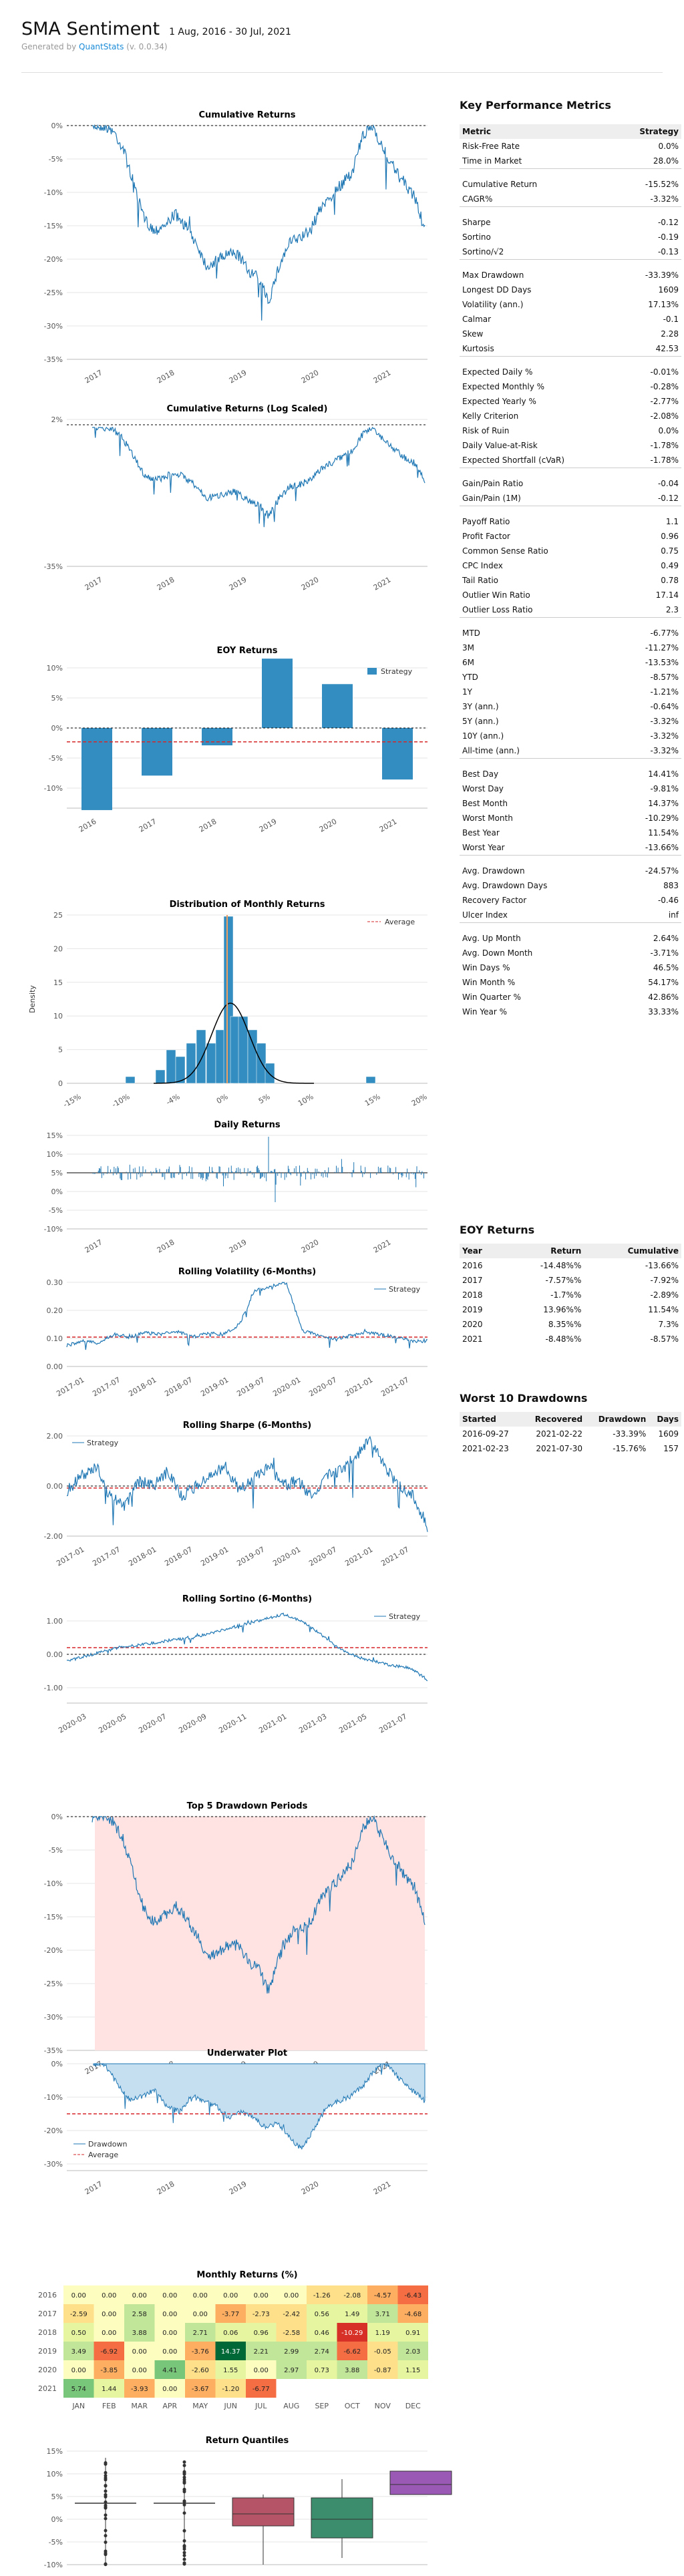  What do you see at coordinates (664, 1295) in the screenshot?
I see `table-cell: -2.89%` at bounding box center [664, 1295].